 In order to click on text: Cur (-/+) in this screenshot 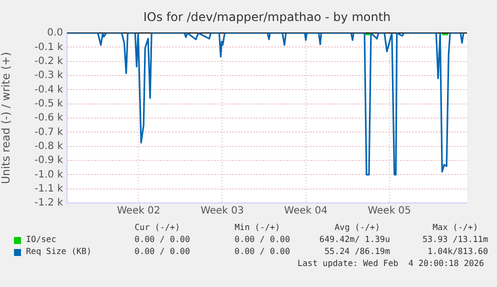, I will do `click(157, 227)`.